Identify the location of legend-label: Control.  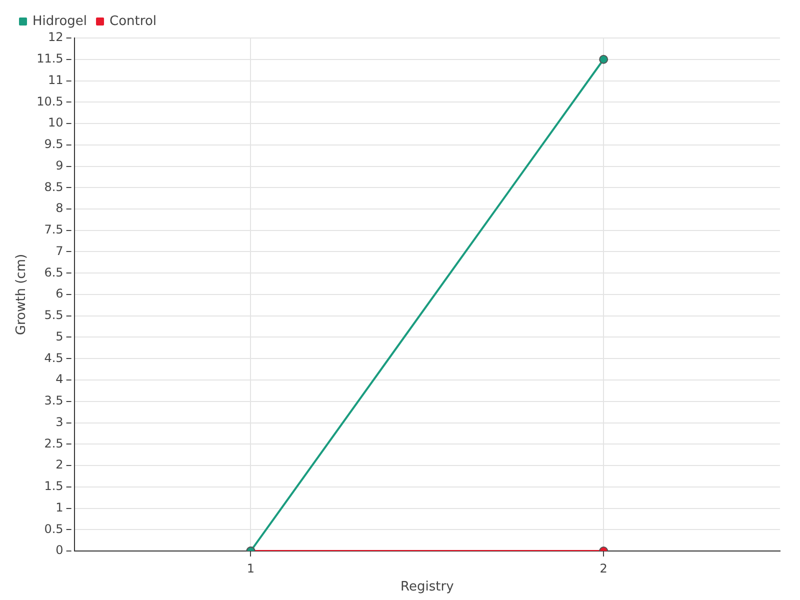
(133, 21).